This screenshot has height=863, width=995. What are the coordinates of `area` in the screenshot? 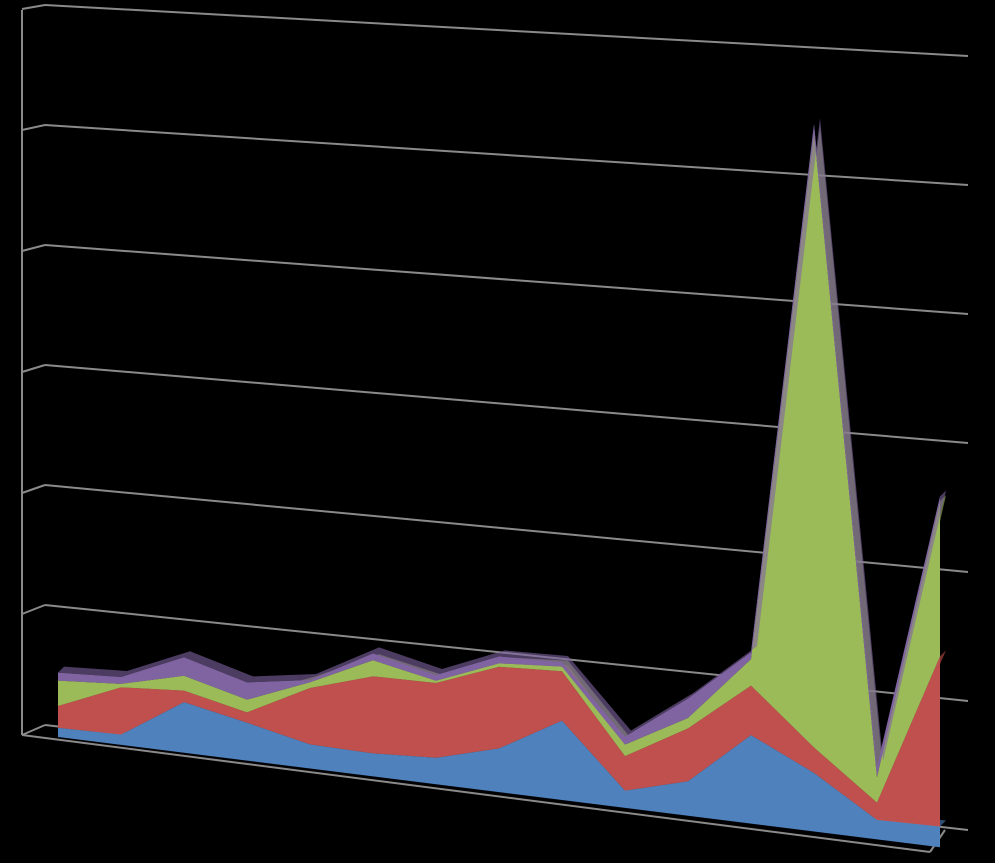 It's located at (499, 775).